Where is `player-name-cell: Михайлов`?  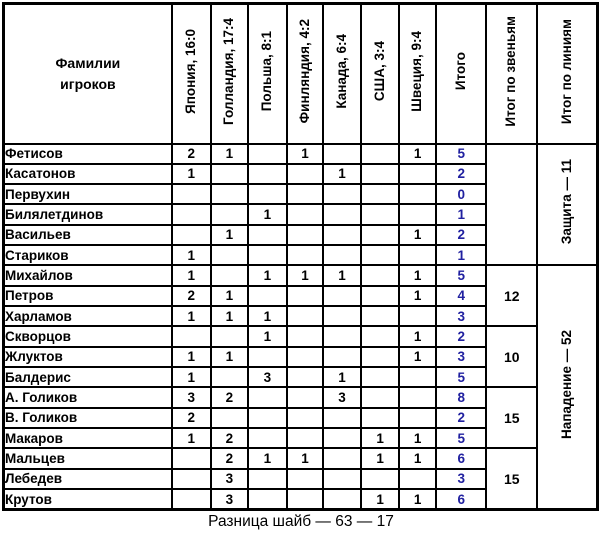
player-name-cell: Михайлов is located at coordinates (87, 275).